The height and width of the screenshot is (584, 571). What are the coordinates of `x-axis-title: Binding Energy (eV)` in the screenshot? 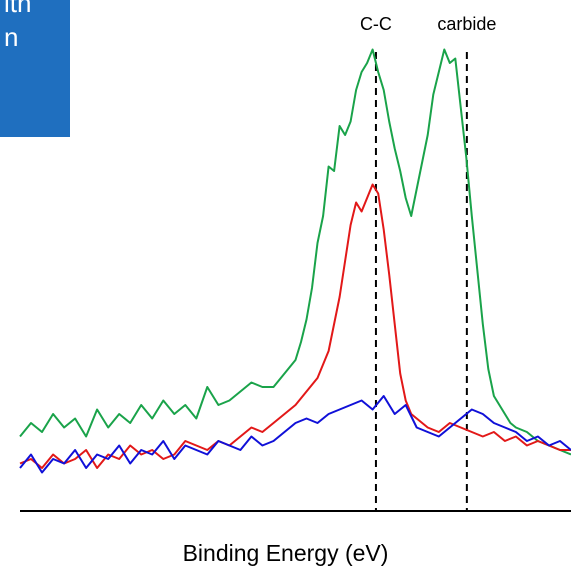 It's located at (285, 553).